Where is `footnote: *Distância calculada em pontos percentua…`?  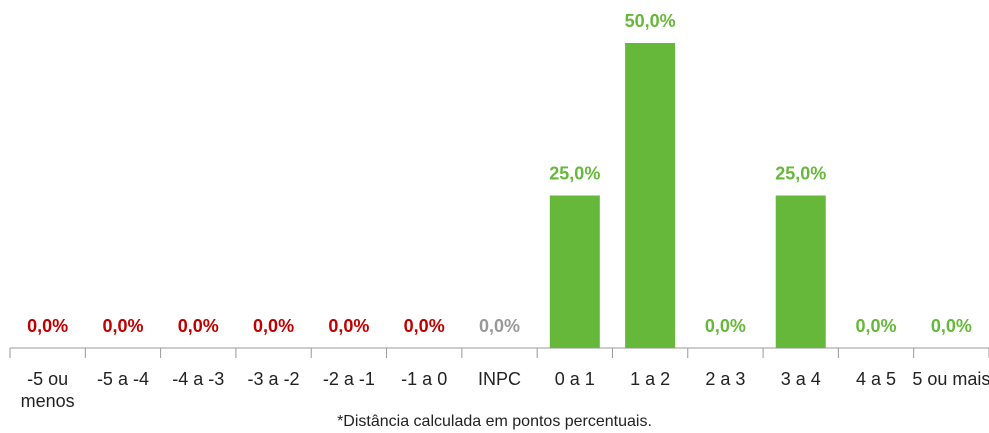
footnote: *Distância calculada em pontos percentua… is located at coordinates (494, 421).